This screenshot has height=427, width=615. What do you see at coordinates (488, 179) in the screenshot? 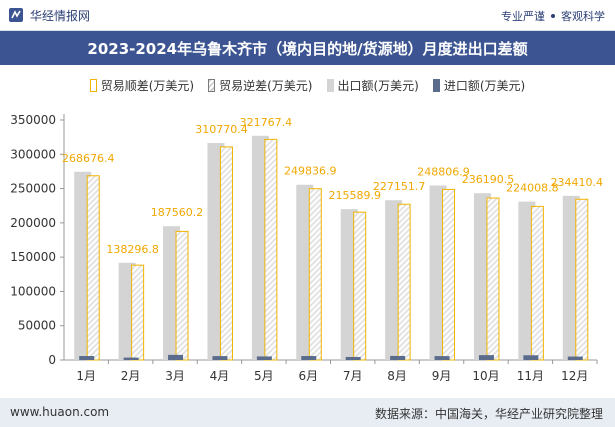
I see `data-label-10: 236190.5` at bounding box center [488, 179].